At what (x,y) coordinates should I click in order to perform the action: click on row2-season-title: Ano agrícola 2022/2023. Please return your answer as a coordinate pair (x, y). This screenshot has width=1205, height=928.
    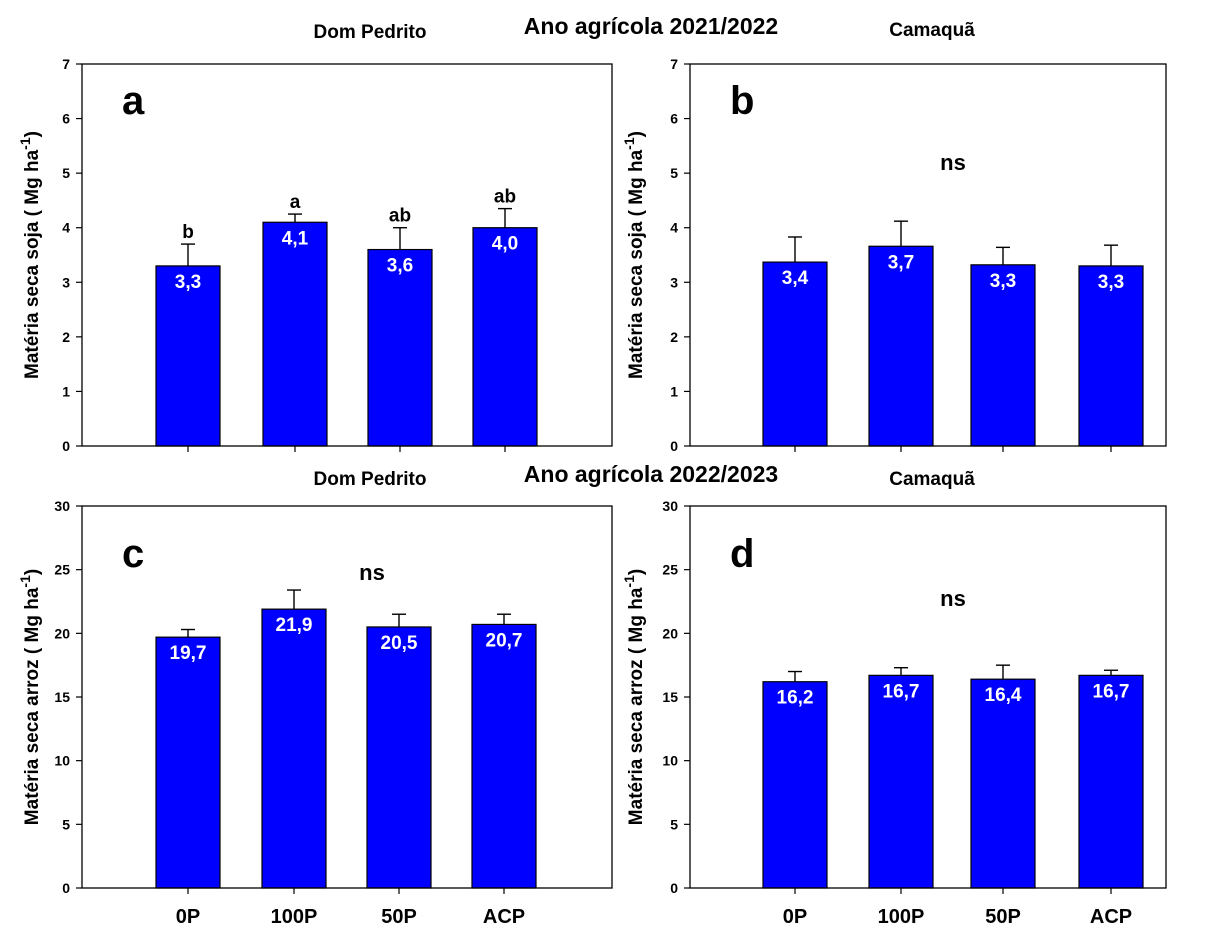
    Looking at the image, I should click on (651, 474).